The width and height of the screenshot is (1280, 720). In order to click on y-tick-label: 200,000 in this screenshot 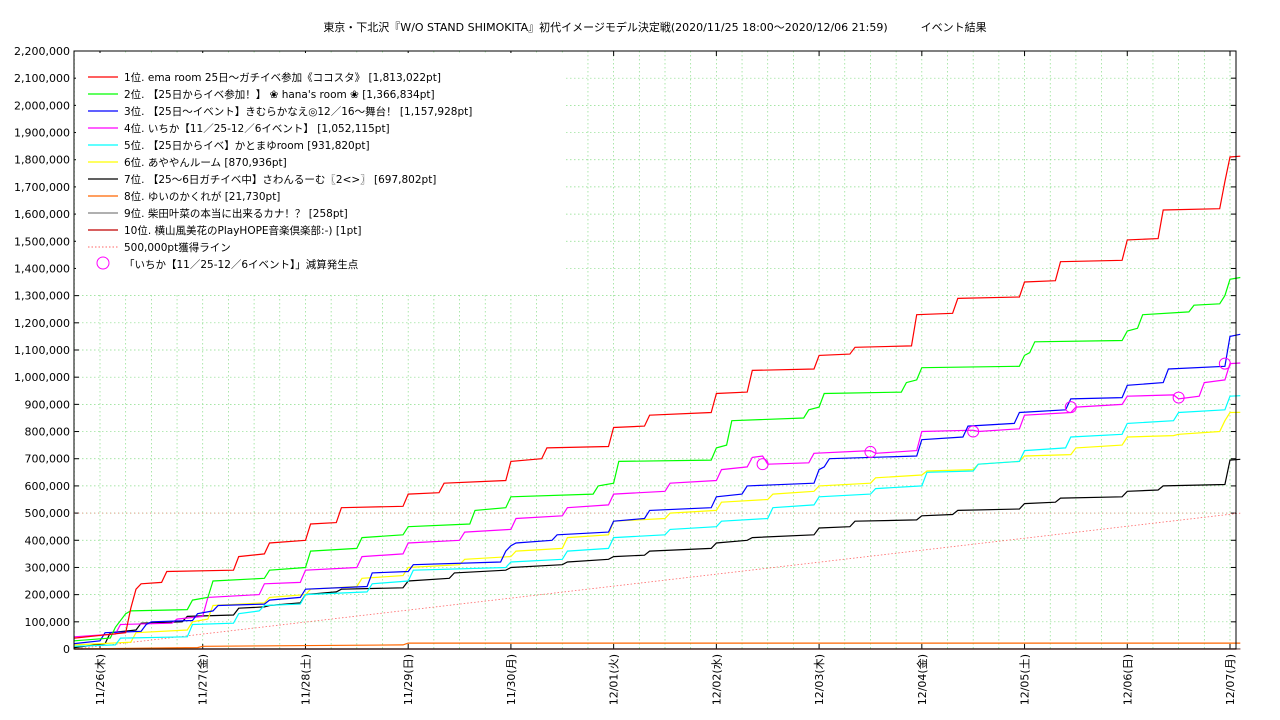, I will do `click(48, 595)`.